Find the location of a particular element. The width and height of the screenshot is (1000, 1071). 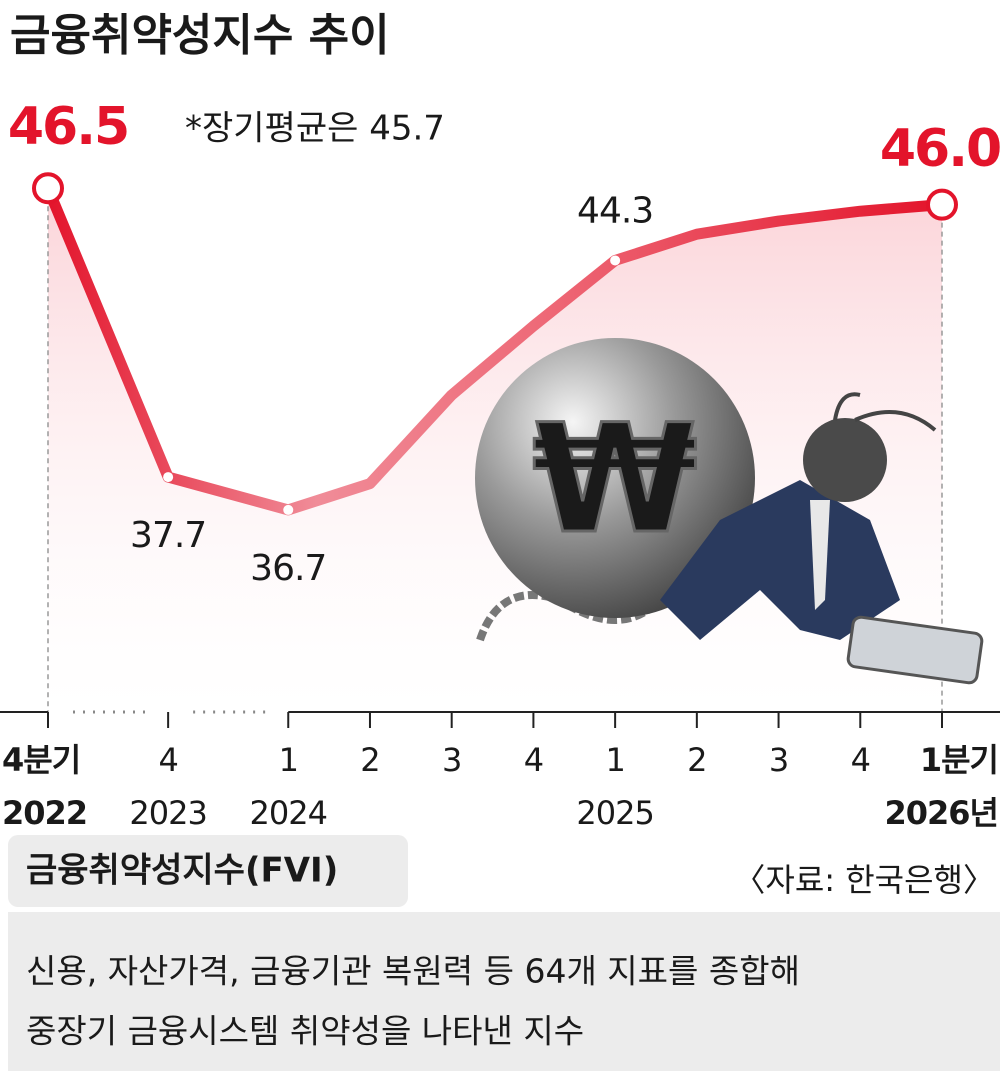

phone is located at coordinates (915, 650).